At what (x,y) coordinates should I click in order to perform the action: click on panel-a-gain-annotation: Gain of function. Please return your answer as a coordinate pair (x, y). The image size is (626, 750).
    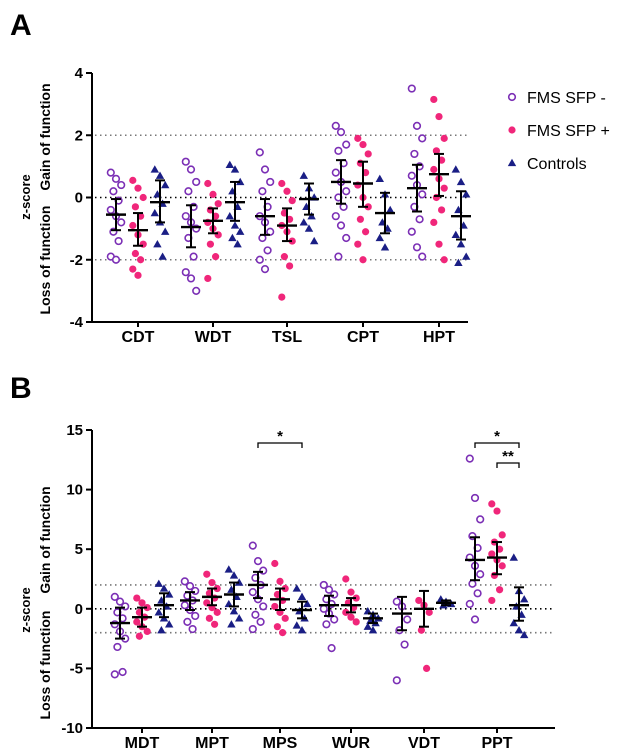
    Looking at the image, I should click on (45, 136).